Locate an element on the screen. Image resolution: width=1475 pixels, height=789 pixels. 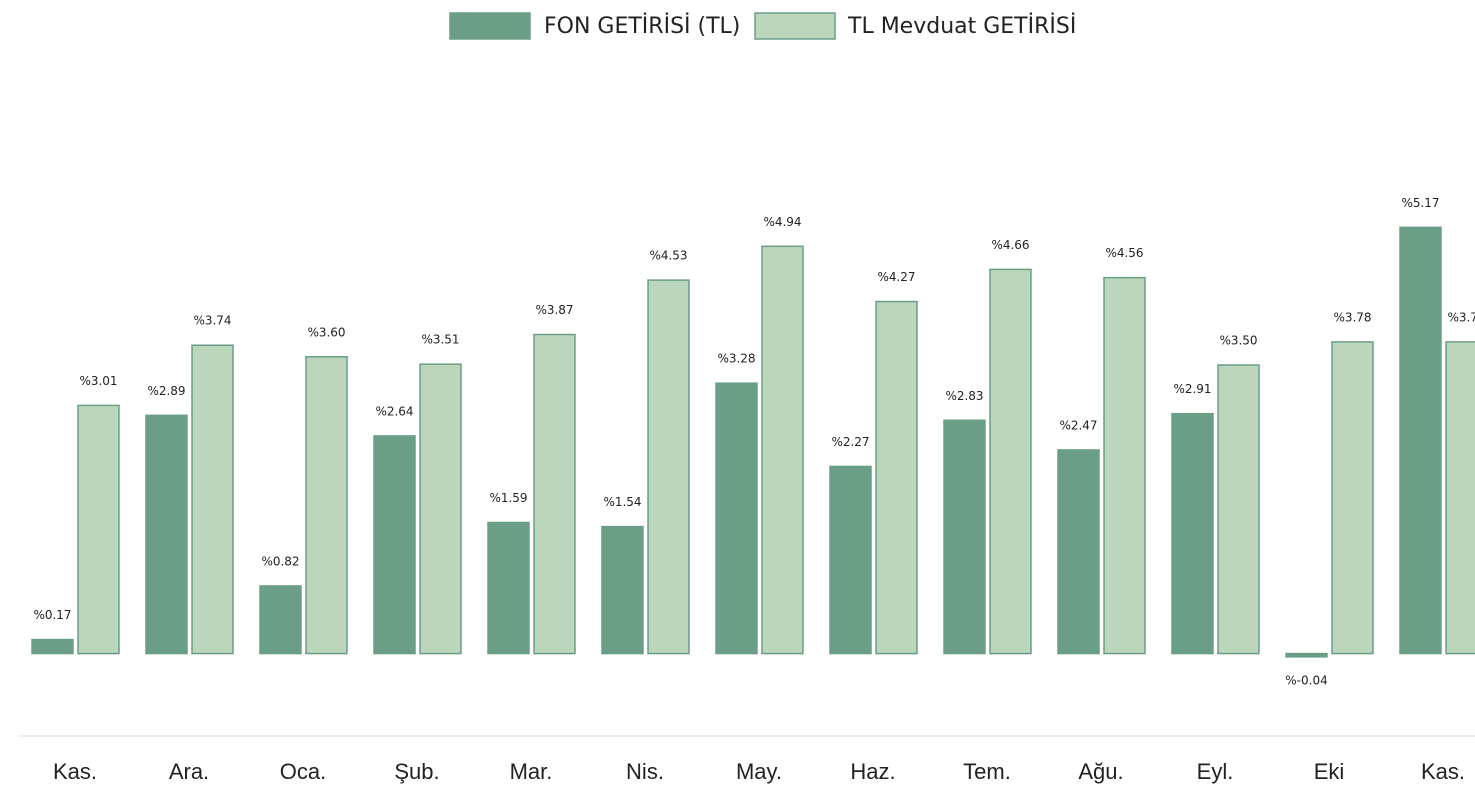
value-label: %2.91 is located at coordinates (1192, 389).